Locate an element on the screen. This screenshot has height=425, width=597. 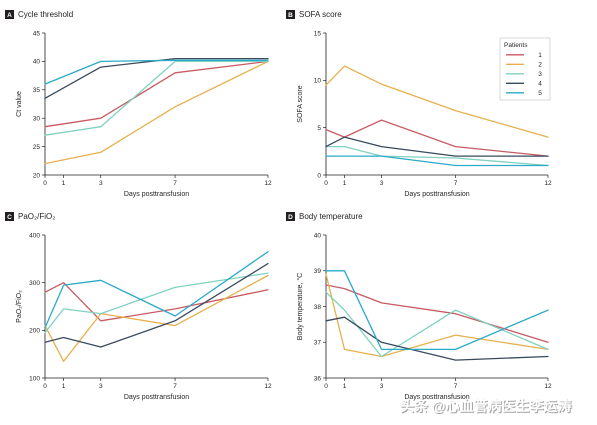
y-tick-label: 10 is located at coordinates (318, 81).